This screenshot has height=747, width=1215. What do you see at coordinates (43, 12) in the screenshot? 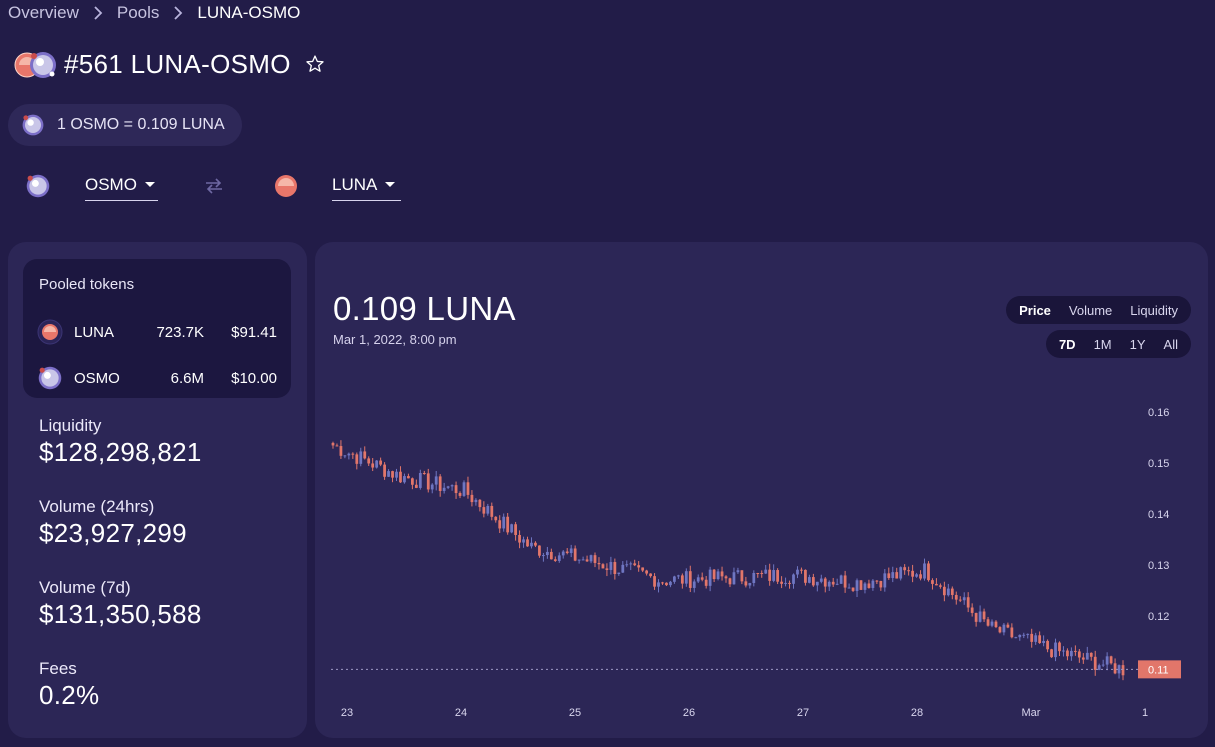
I see `breadcrumb-overview: Overview` at bounding box center [43, 12].